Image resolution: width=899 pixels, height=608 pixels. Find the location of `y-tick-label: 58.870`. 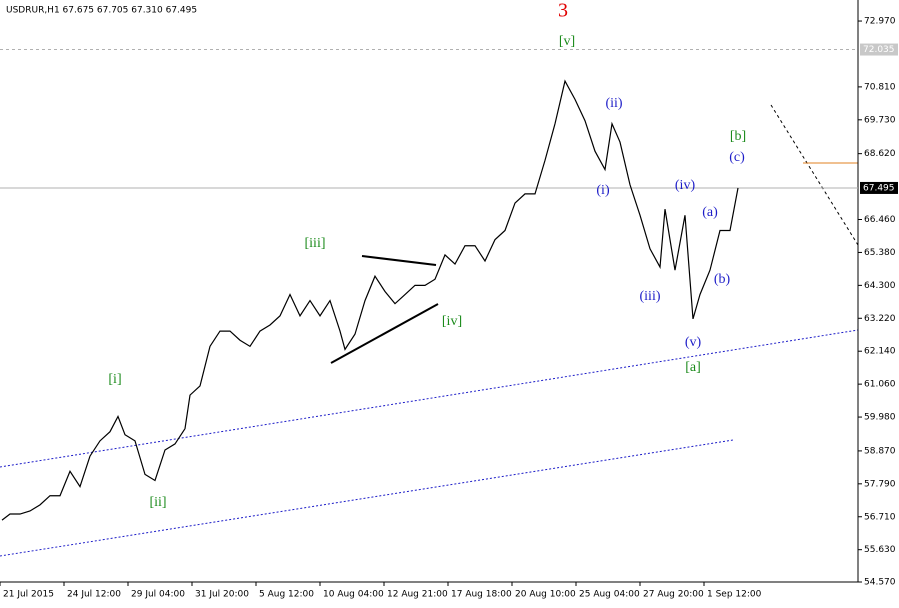

y-tick-label: 58.870 is located at coordinates (880, 451).